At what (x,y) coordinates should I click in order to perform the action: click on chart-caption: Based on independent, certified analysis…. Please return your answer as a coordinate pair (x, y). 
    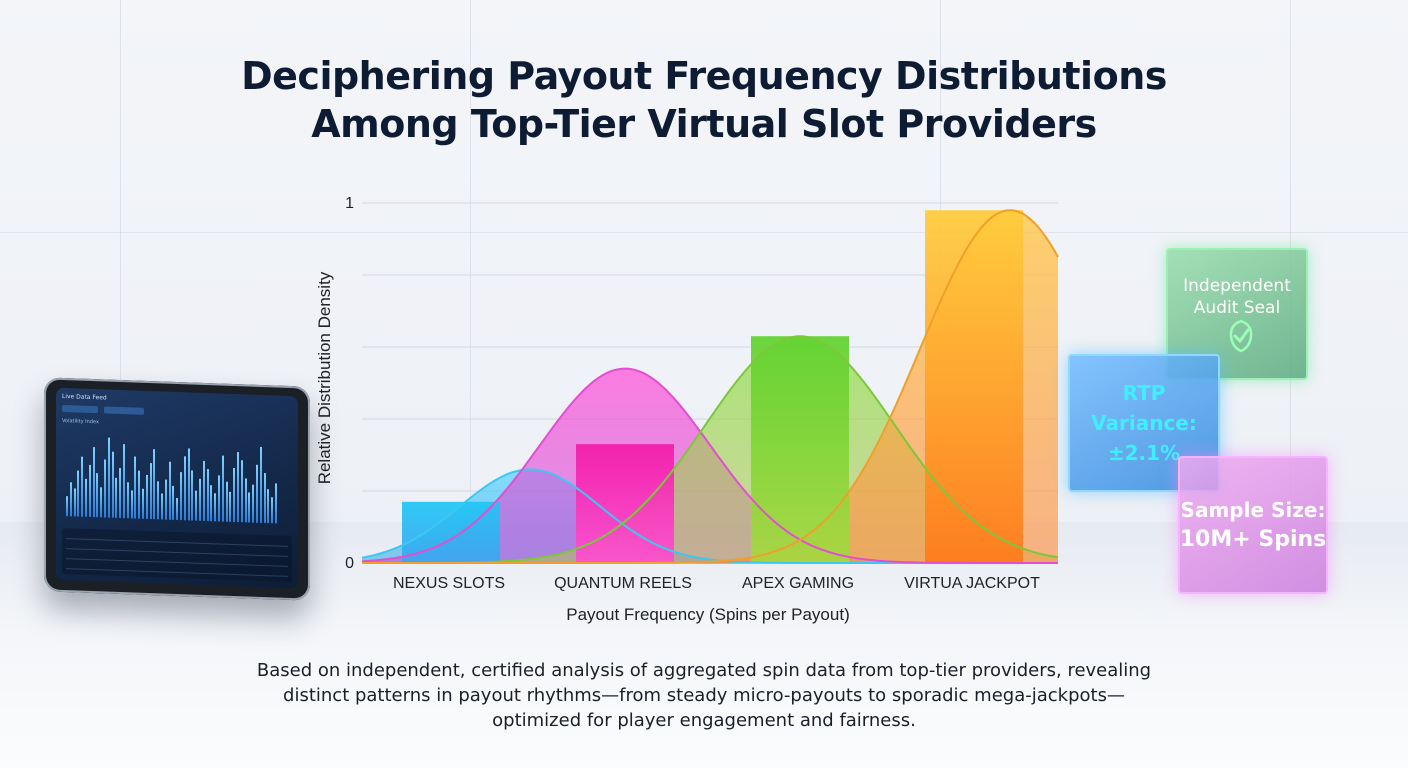
    Looking at the image, I should click on (704, 695).